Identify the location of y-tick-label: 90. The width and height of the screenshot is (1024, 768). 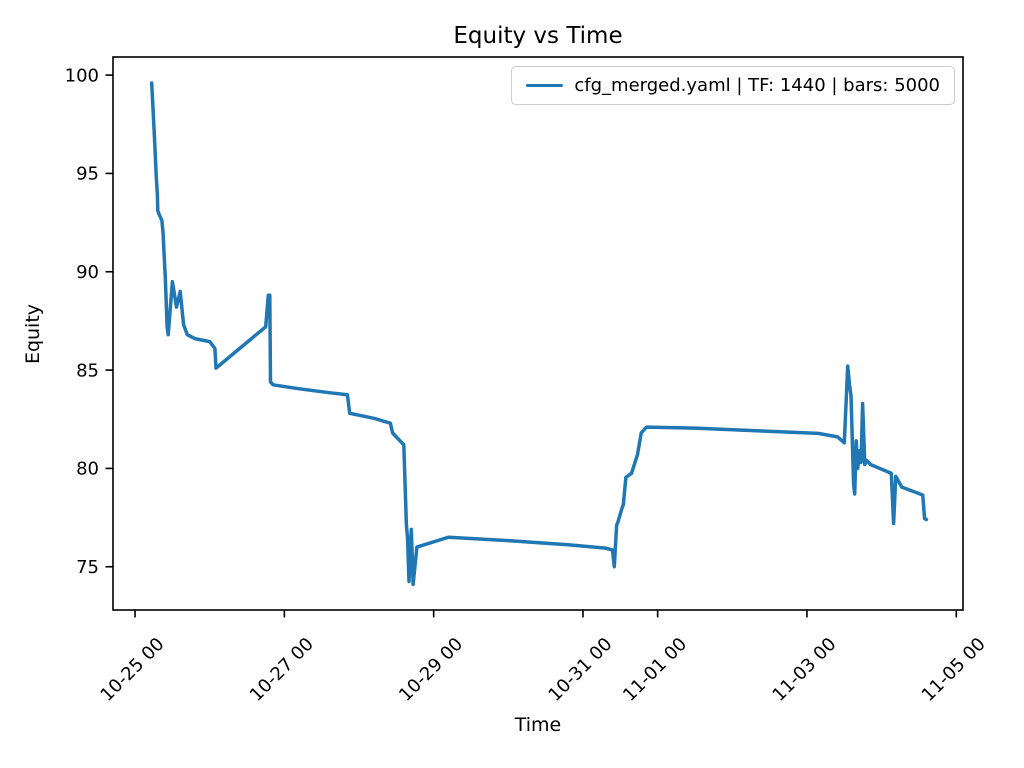
(87, 272).